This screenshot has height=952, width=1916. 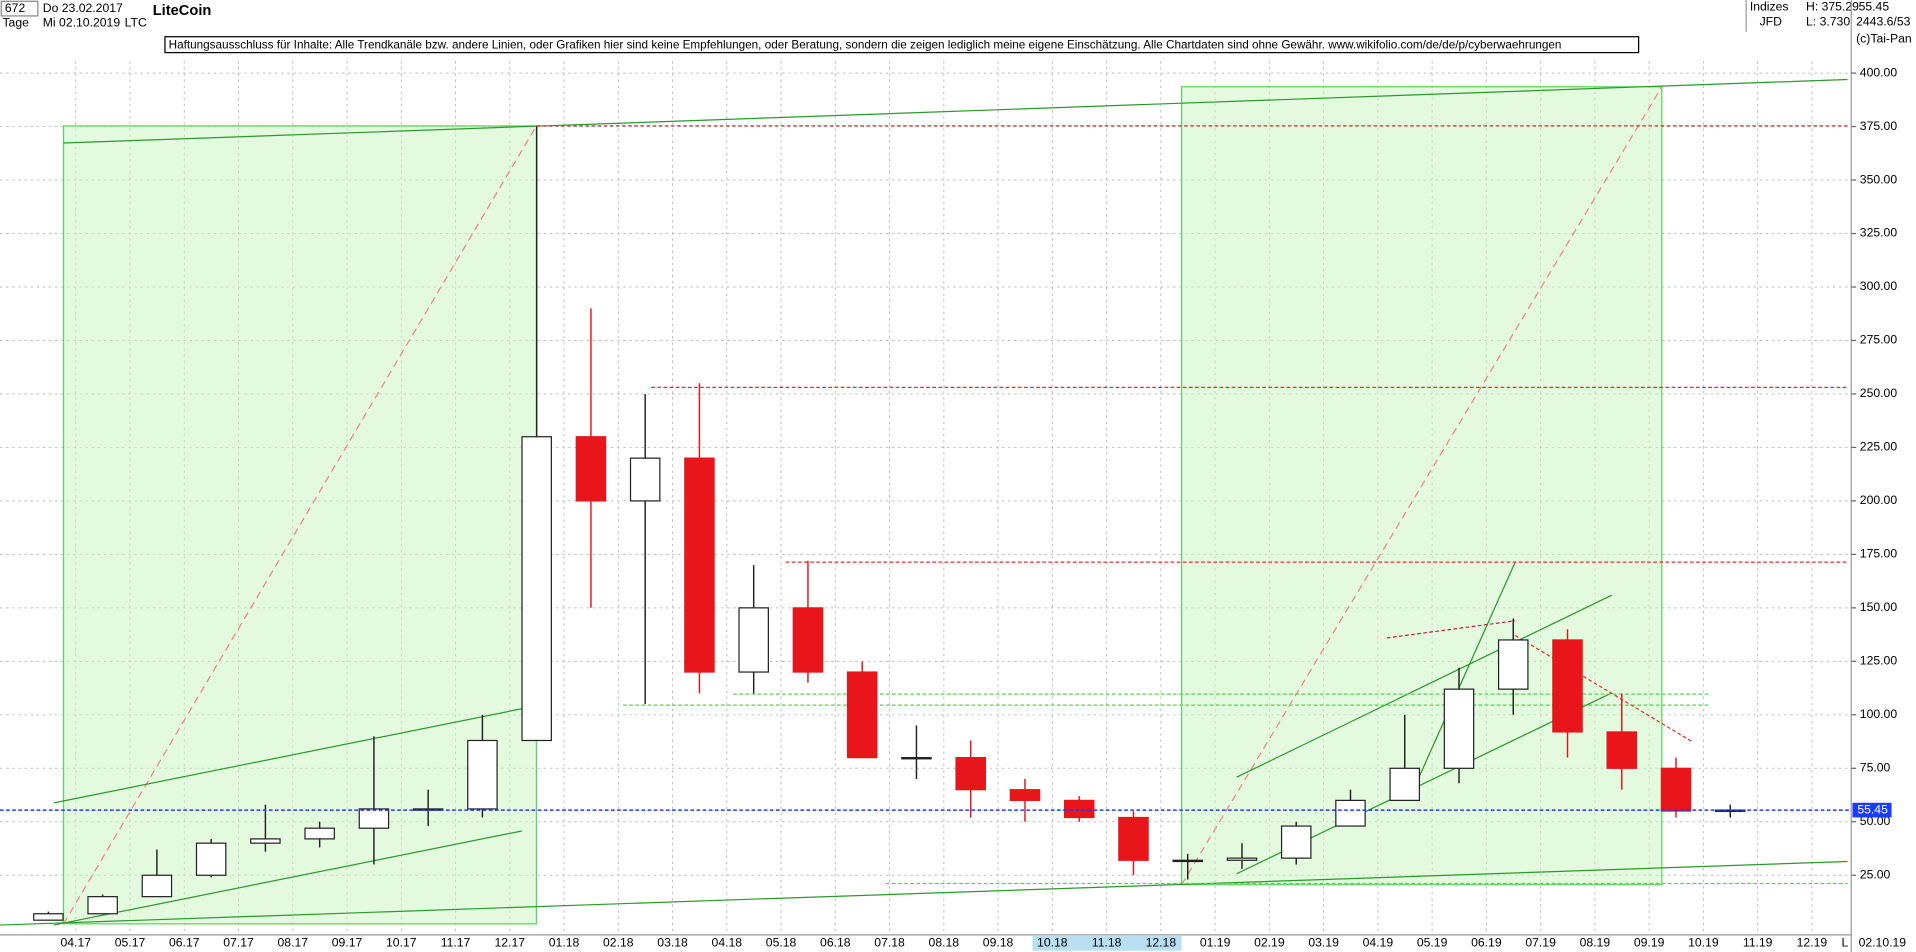 What do you see at coordinates (293, 943) in the screenshot?
I see `x-tick-label: 08.17` at bounding box center [293, 943].